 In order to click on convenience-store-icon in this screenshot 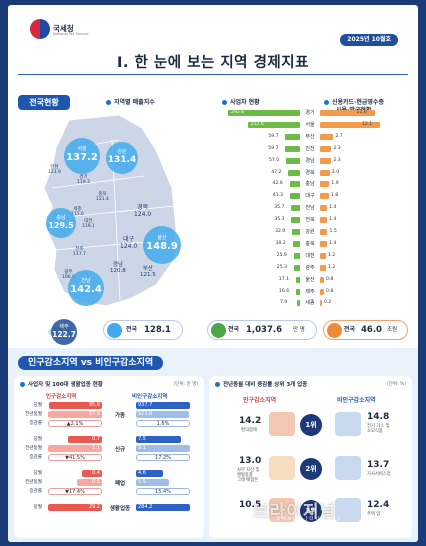, I will do `click(282, 424)`.